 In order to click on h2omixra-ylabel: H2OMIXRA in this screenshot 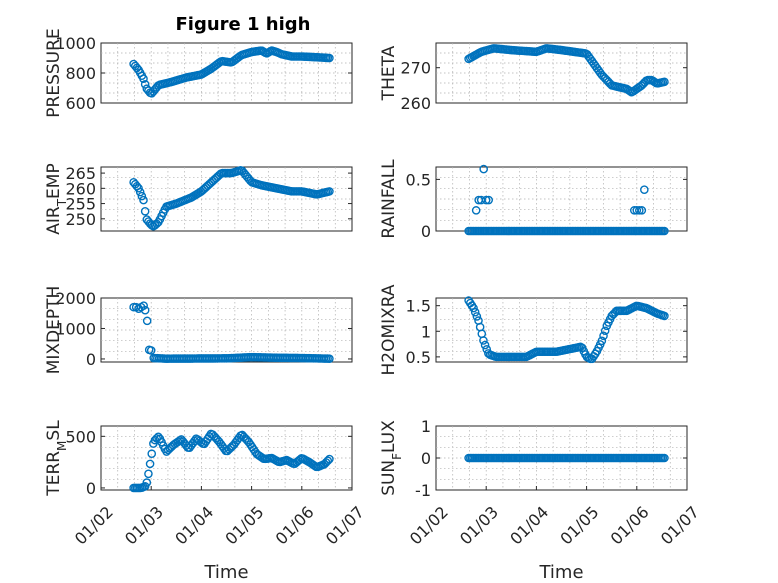, I will do `click(389, 329)`.